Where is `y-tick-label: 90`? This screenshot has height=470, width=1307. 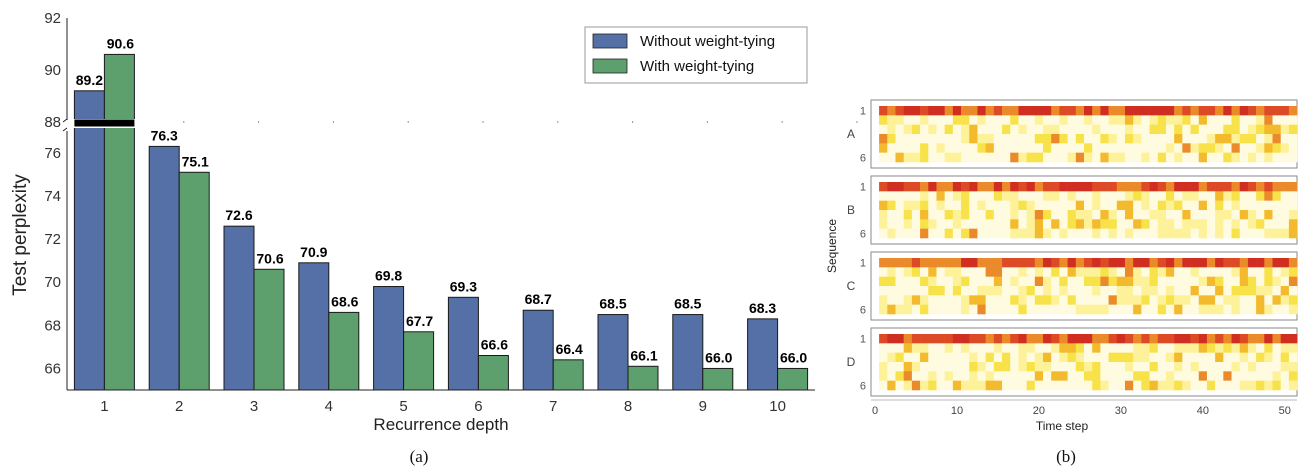 y-tick-label: 90 is located at coordinates (52, 70).